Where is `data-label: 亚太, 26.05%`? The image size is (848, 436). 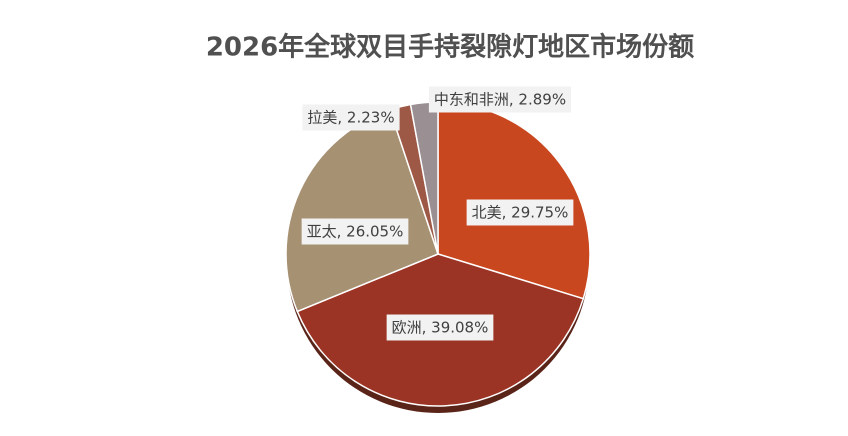 data-label: 亚太, 26.05% is located at coordinates (355, 232).